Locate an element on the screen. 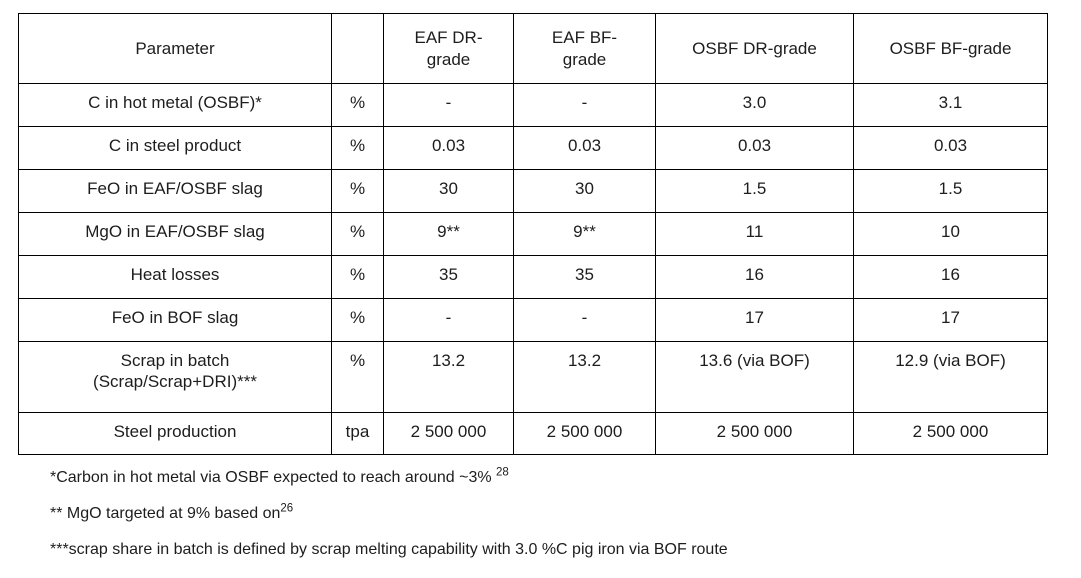  parameter-cell: Steel production is located at coordinates (175, 433).